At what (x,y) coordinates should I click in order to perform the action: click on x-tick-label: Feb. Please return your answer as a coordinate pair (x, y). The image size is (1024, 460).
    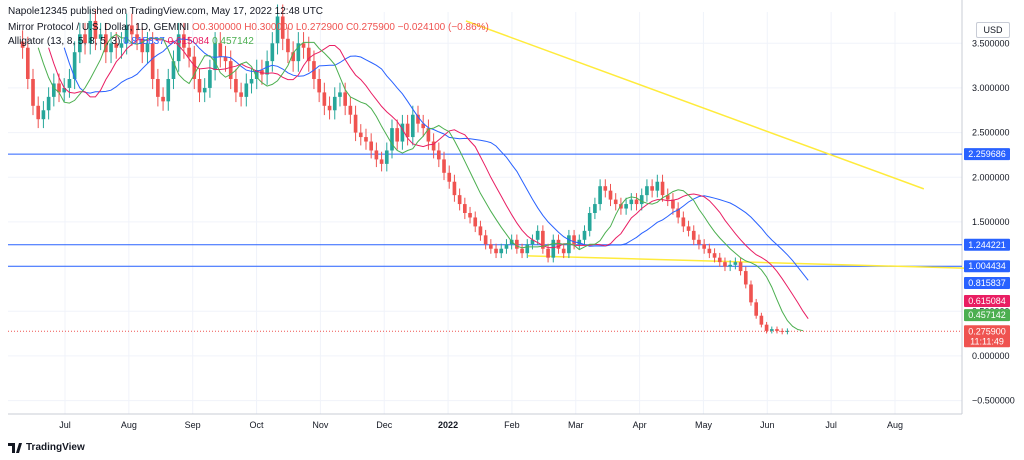
    Looking at the image, I should click on (512, 425).